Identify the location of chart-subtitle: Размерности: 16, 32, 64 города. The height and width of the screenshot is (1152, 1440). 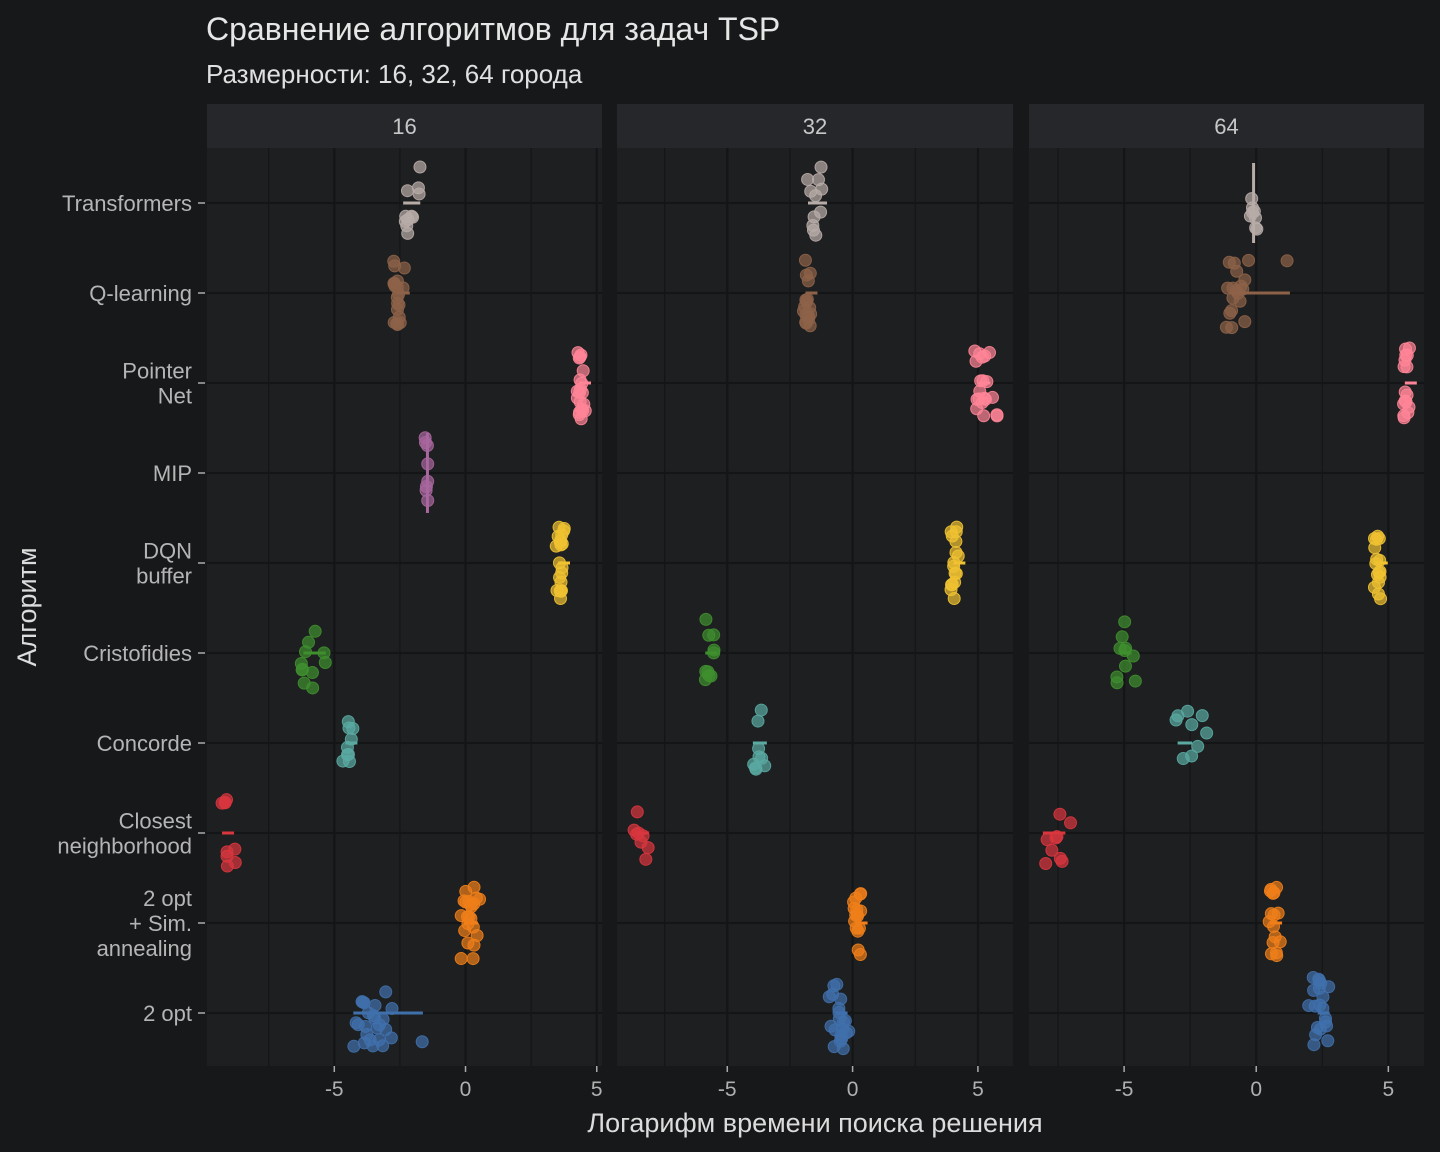
(394, 74).